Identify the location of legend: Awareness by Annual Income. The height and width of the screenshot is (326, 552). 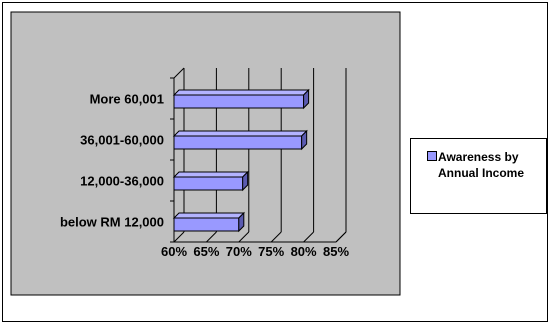
(478, 176).